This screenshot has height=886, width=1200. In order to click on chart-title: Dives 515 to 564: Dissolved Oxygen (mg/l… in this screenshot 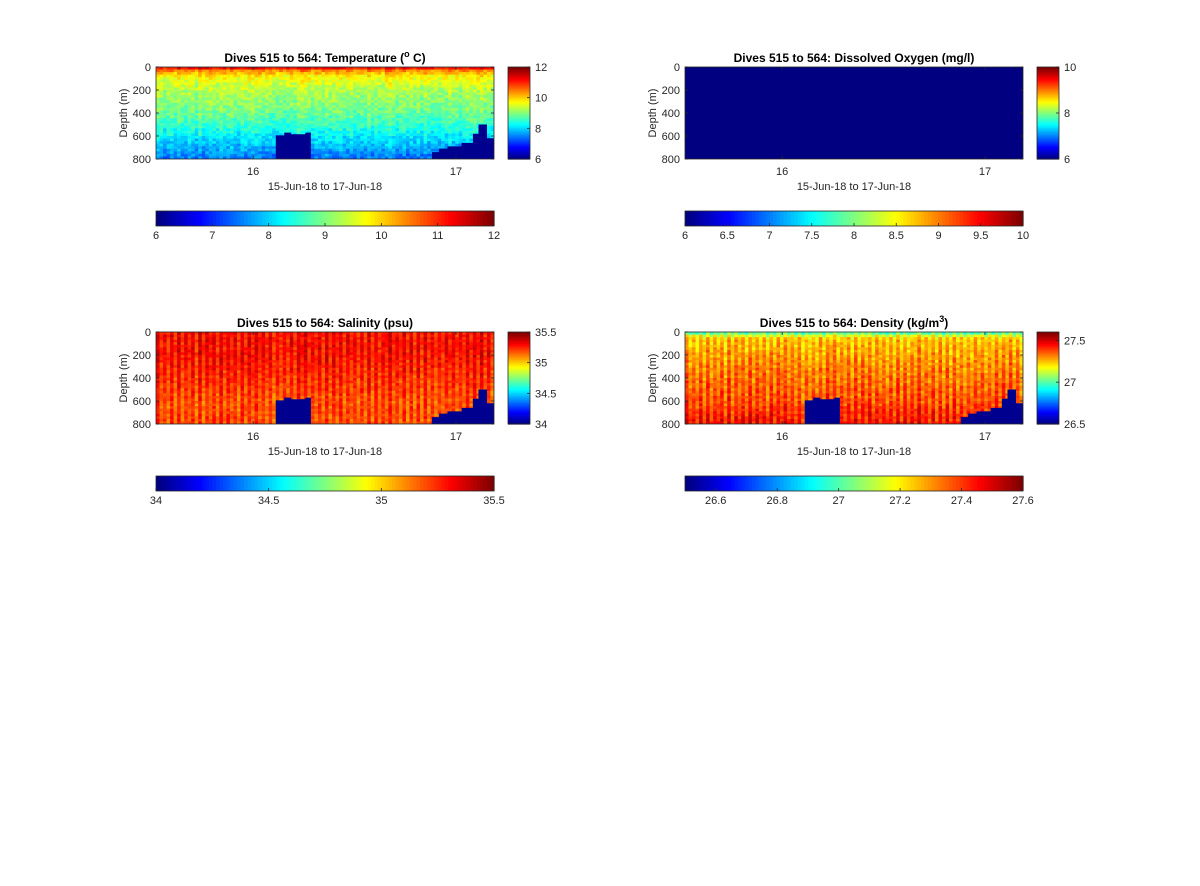, I will do `click(854, 58)`.